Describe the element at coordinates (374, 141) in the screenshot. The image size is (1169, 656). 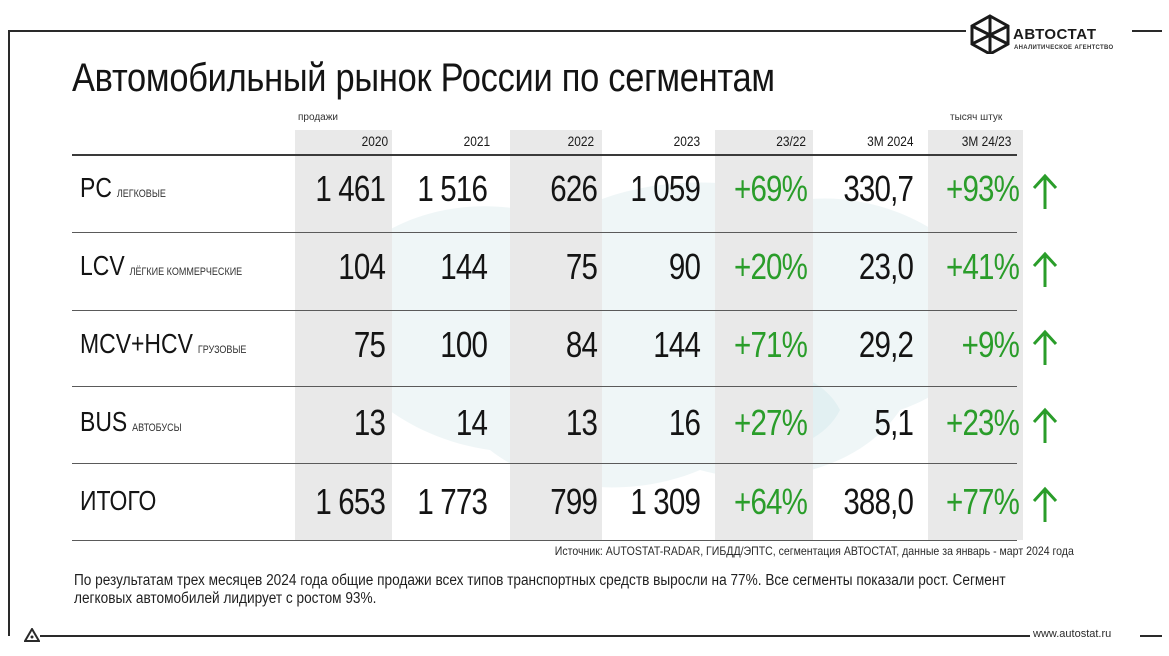
I see `header-2020: 2020` at that location.